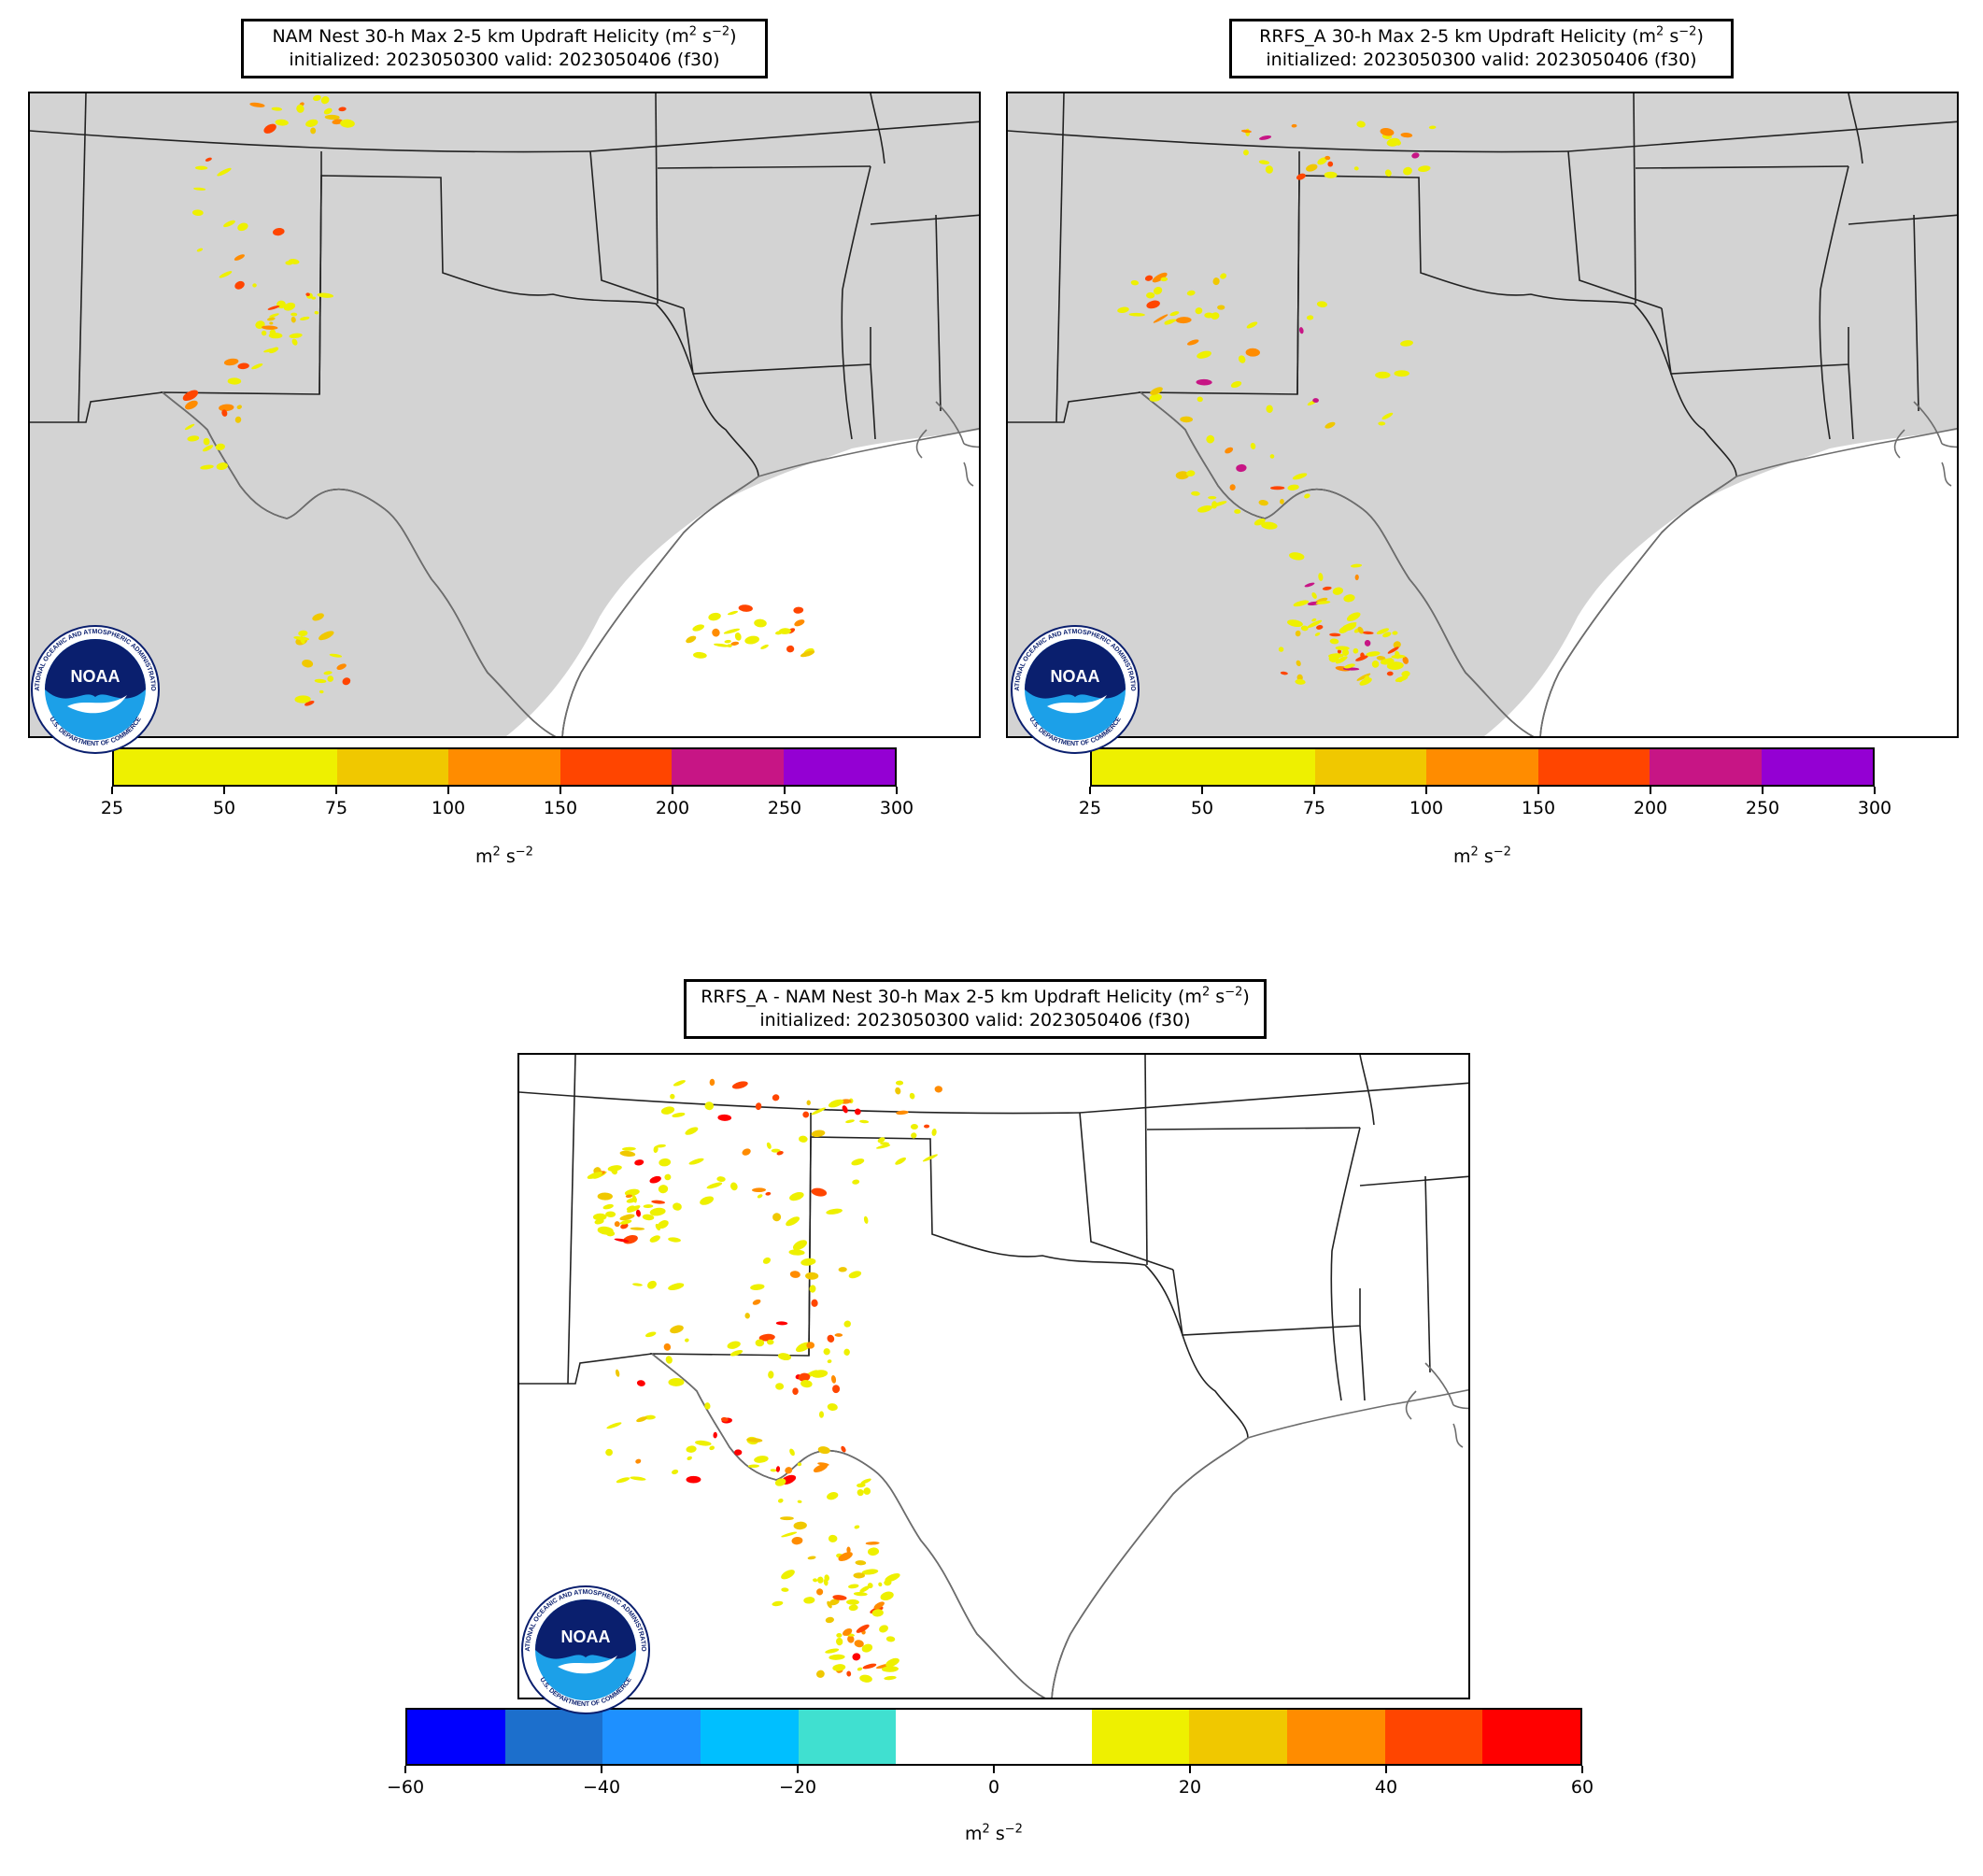  I want to click on colorbar-unit-label: m2 s−2, so click(994, 1833).